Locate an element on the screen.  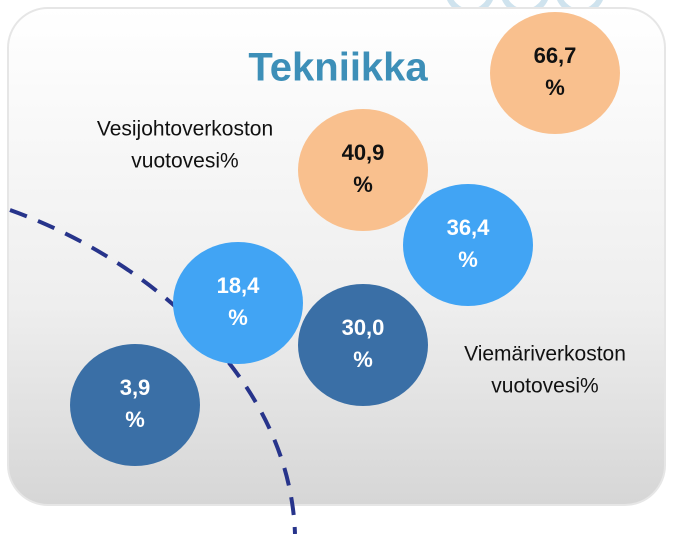
bubble-text: 18,4 is located at coordinates (239, 285).